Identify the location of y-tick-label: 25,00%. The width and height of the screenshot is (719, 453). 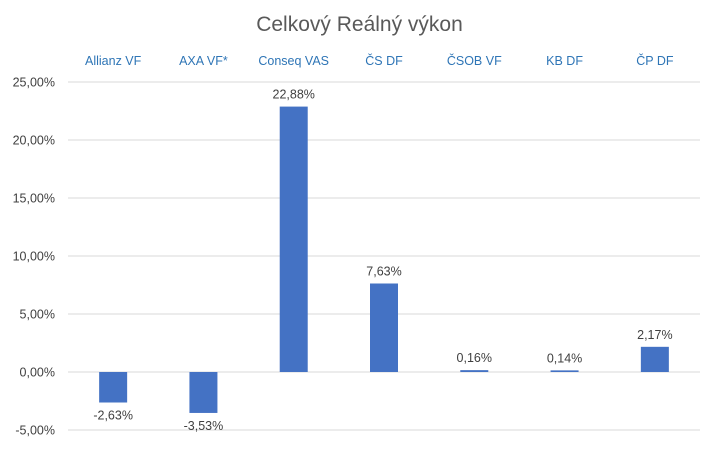
(34, 83).